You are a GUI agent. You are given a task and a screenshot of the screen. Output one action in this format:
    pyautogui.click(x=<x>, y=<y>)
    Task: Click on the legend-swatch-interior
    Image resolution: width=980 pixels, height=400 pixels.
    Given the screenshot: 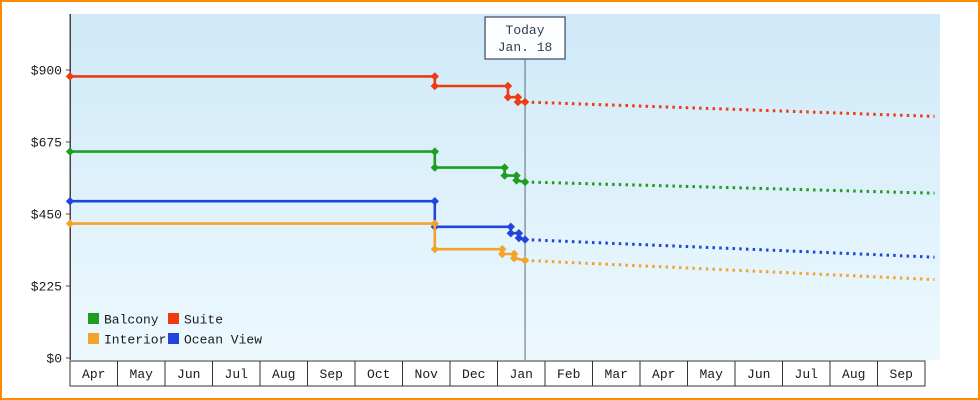 What is the action you would take?
    pyautogui.click(x=93, y=338)
    